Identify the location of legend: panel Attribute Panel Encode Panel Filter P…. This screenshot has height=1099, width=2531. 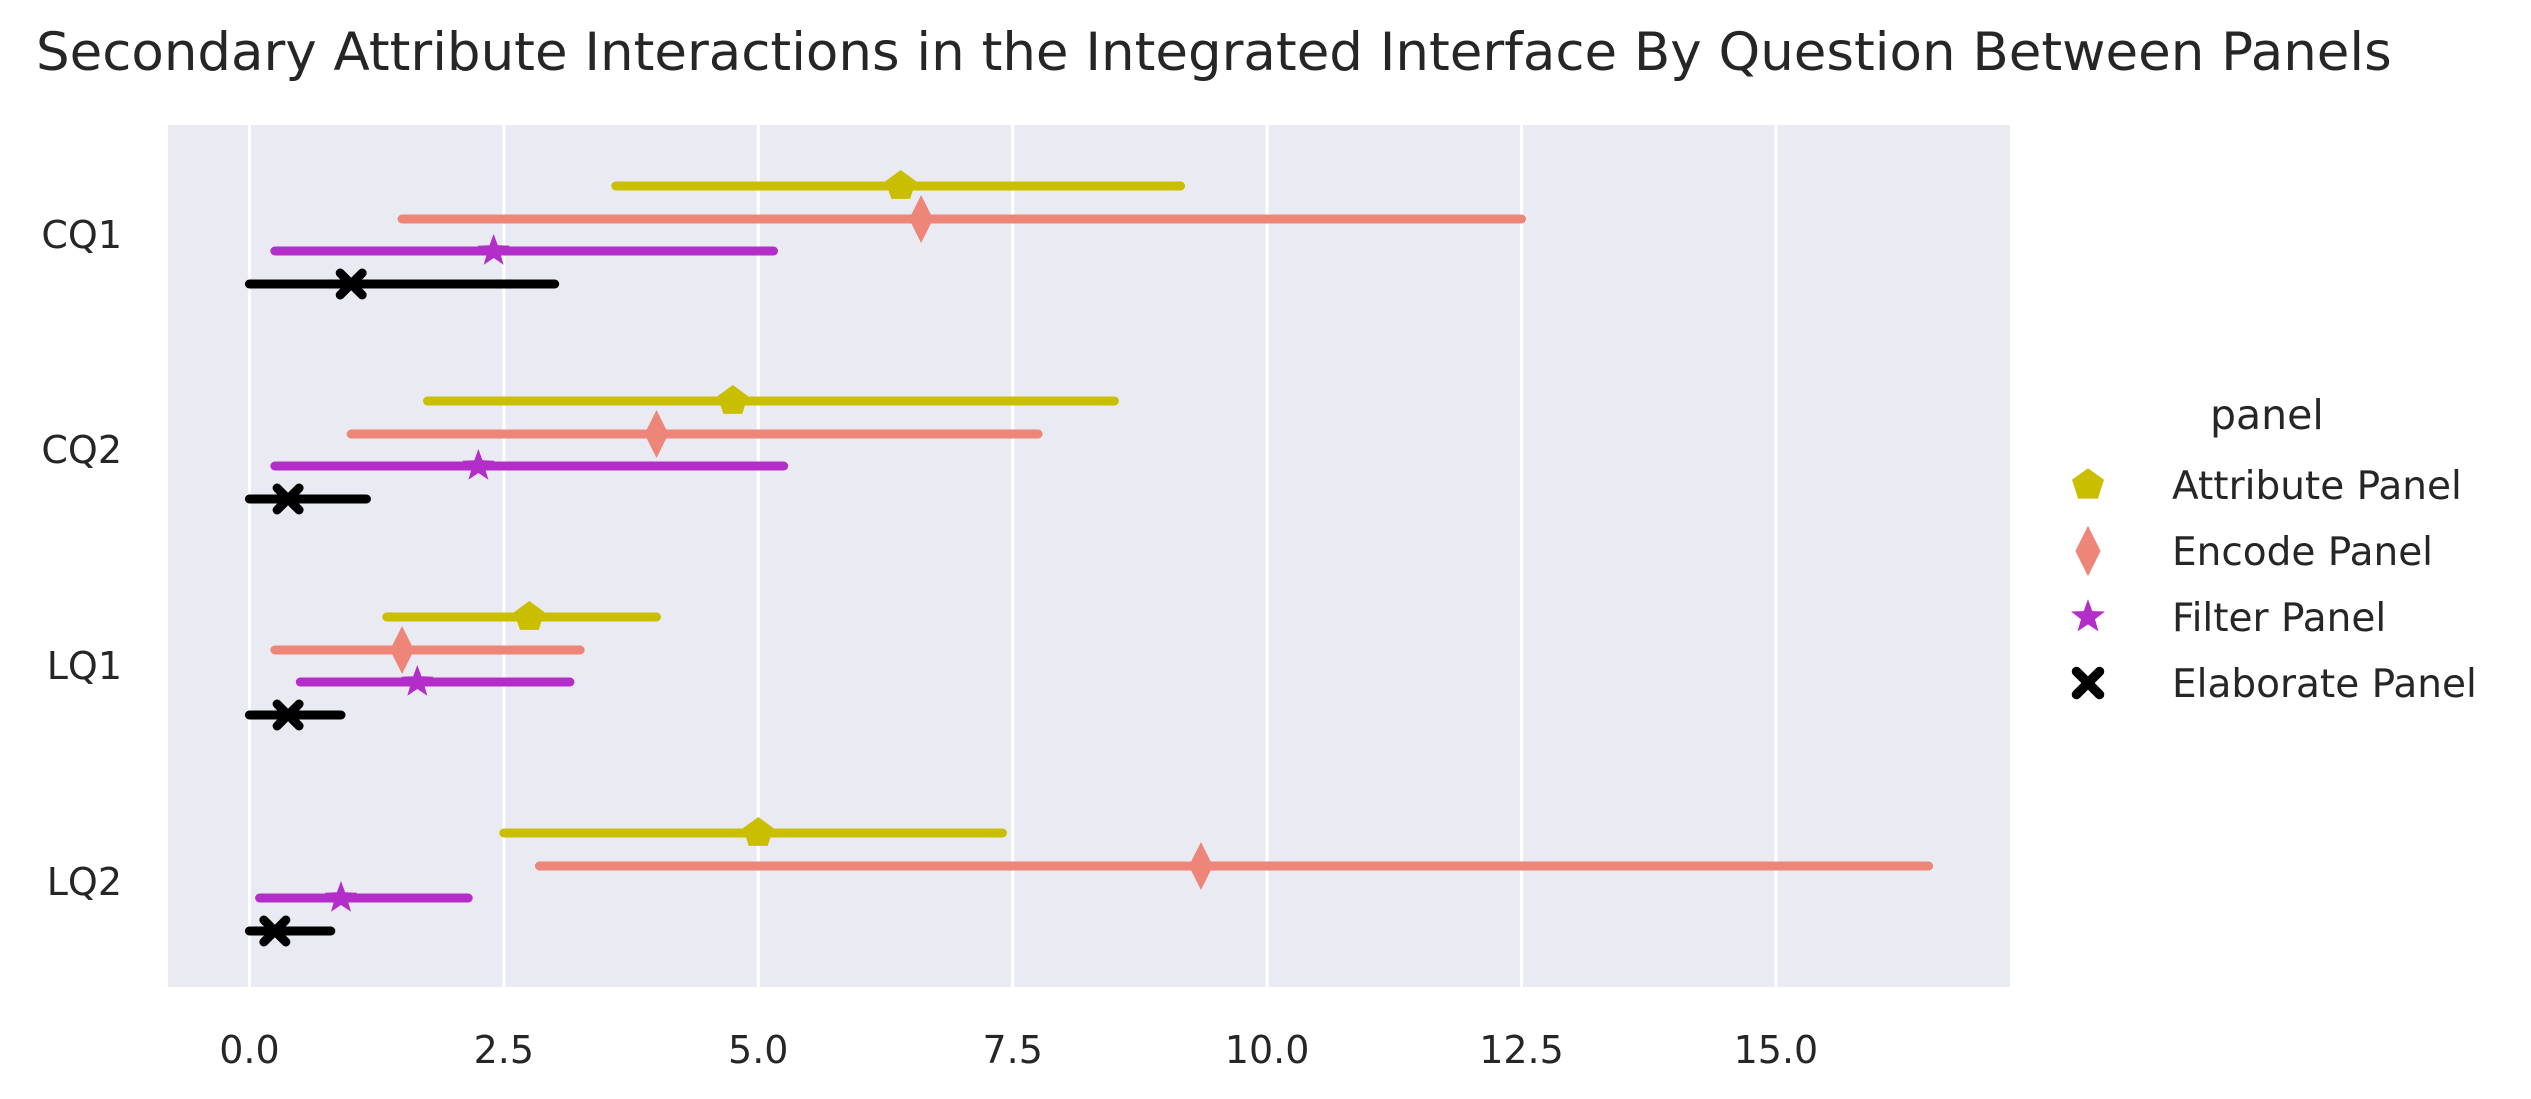
(2274, 549).